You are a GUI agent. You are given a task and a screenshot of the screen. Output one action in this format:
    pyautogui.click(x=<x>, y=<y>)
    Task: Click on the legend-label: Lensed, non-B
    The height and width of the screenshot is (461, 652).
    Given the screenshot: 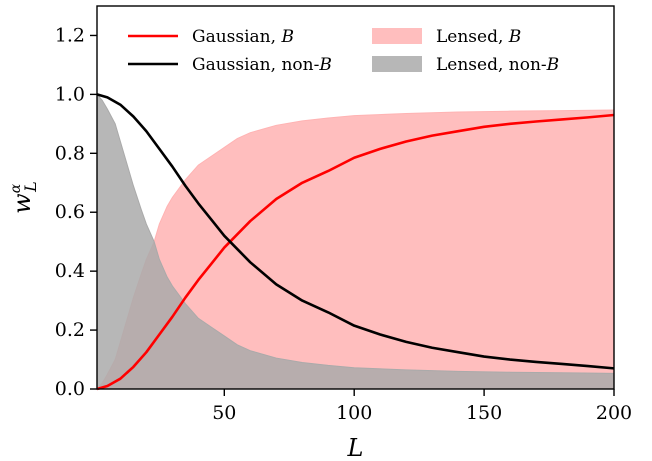 What is the action you would take?
    pyautogui.click(x=497, y=65)
    